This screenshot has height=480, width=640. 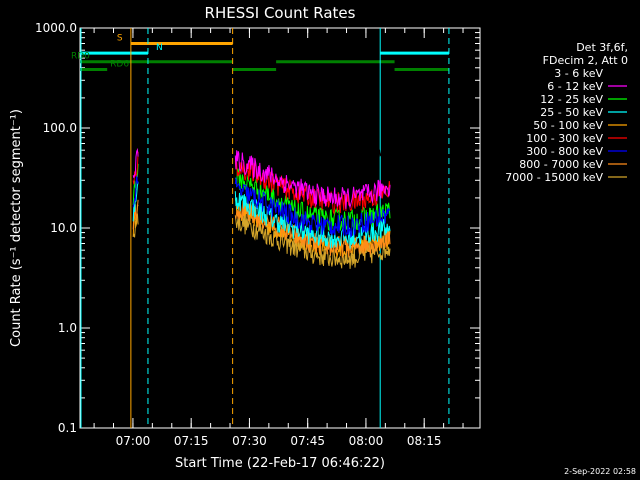 What do you see at coordinates (159, 48) in the screenshot?
I see `flag-label-n: N` at bounding box center [159, 48].